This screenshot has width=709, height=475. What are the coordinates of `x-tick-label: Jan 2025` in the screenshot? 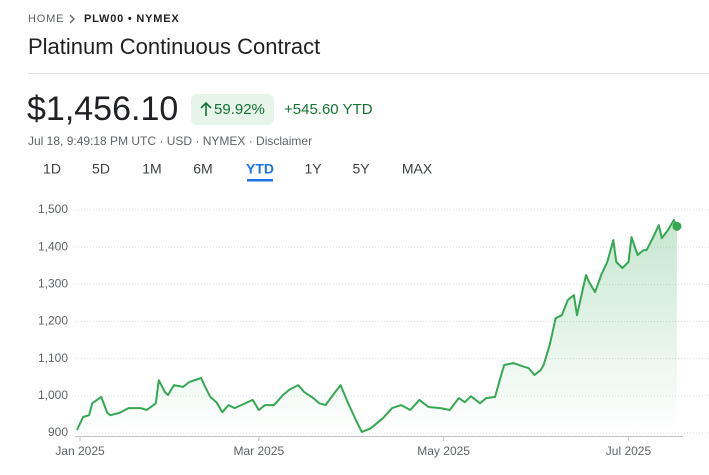 It's located at (80, 451).